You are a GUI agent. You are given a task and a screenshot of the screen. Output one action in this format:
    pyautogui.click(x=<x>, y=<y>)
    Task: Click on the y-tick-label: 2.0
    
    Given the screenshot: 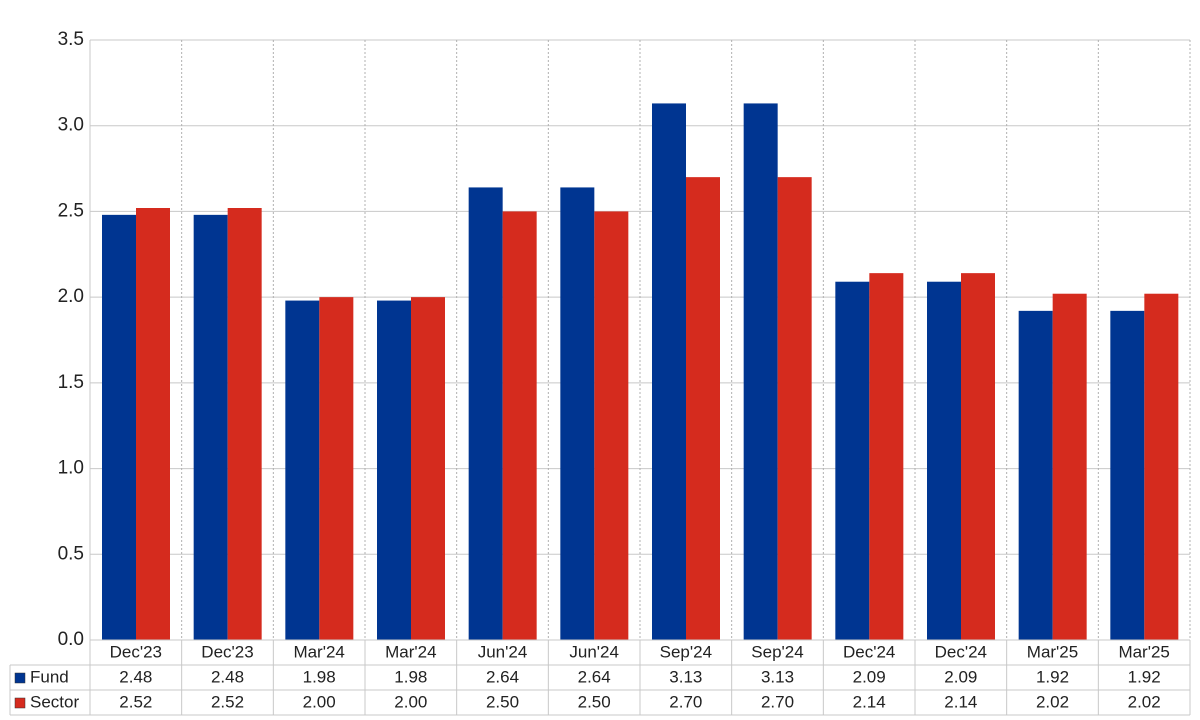 What is the action you would take?
    pyautogui.click(x=71, y=296)
    